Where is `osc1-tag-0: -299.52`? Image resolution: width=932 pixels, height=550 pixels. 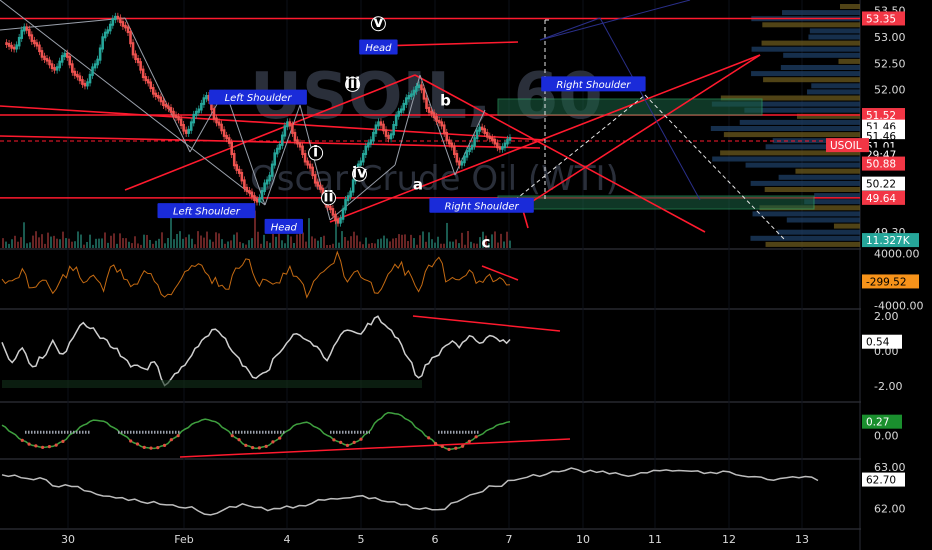 osc1-tag-0: -299.52 is located at coordinates (886, 282).